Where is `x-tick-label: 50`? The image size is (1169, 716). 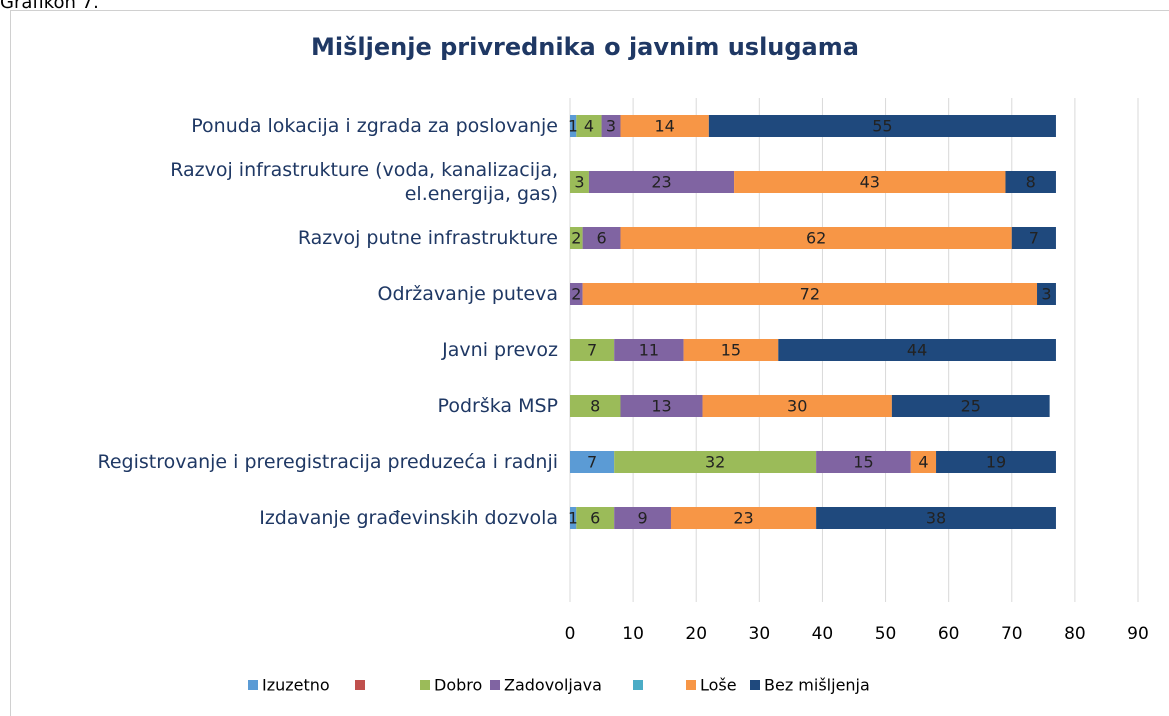 x-tick-label: 50 is located at coordinates (886, 634).